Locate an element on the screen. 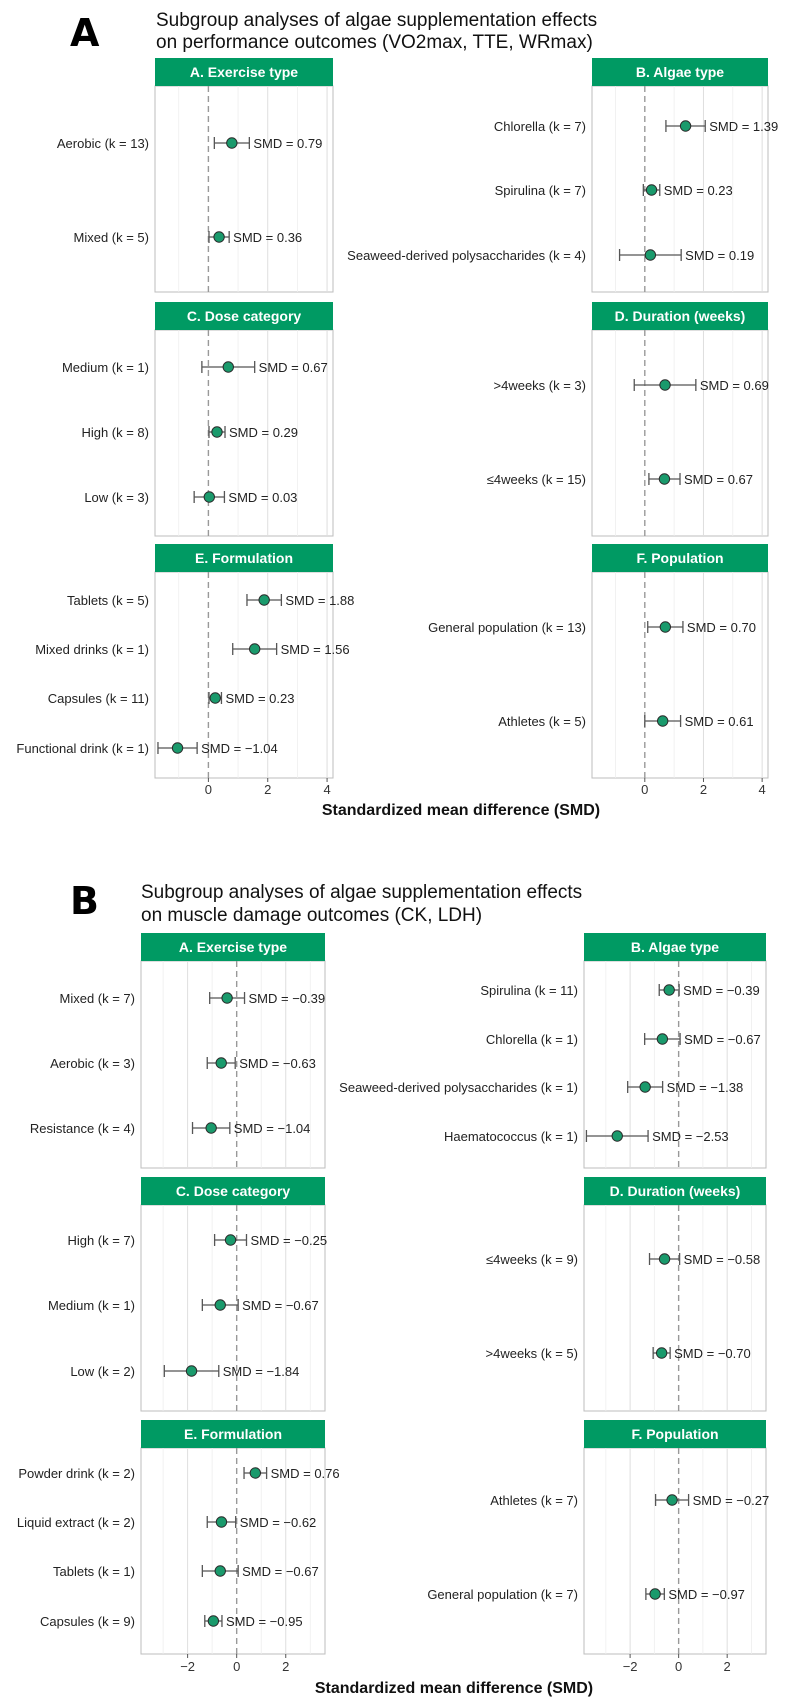 This screenshot has height=1702, width=790. category-label: General population (k = 7) is located at coordinates (502, 1594).